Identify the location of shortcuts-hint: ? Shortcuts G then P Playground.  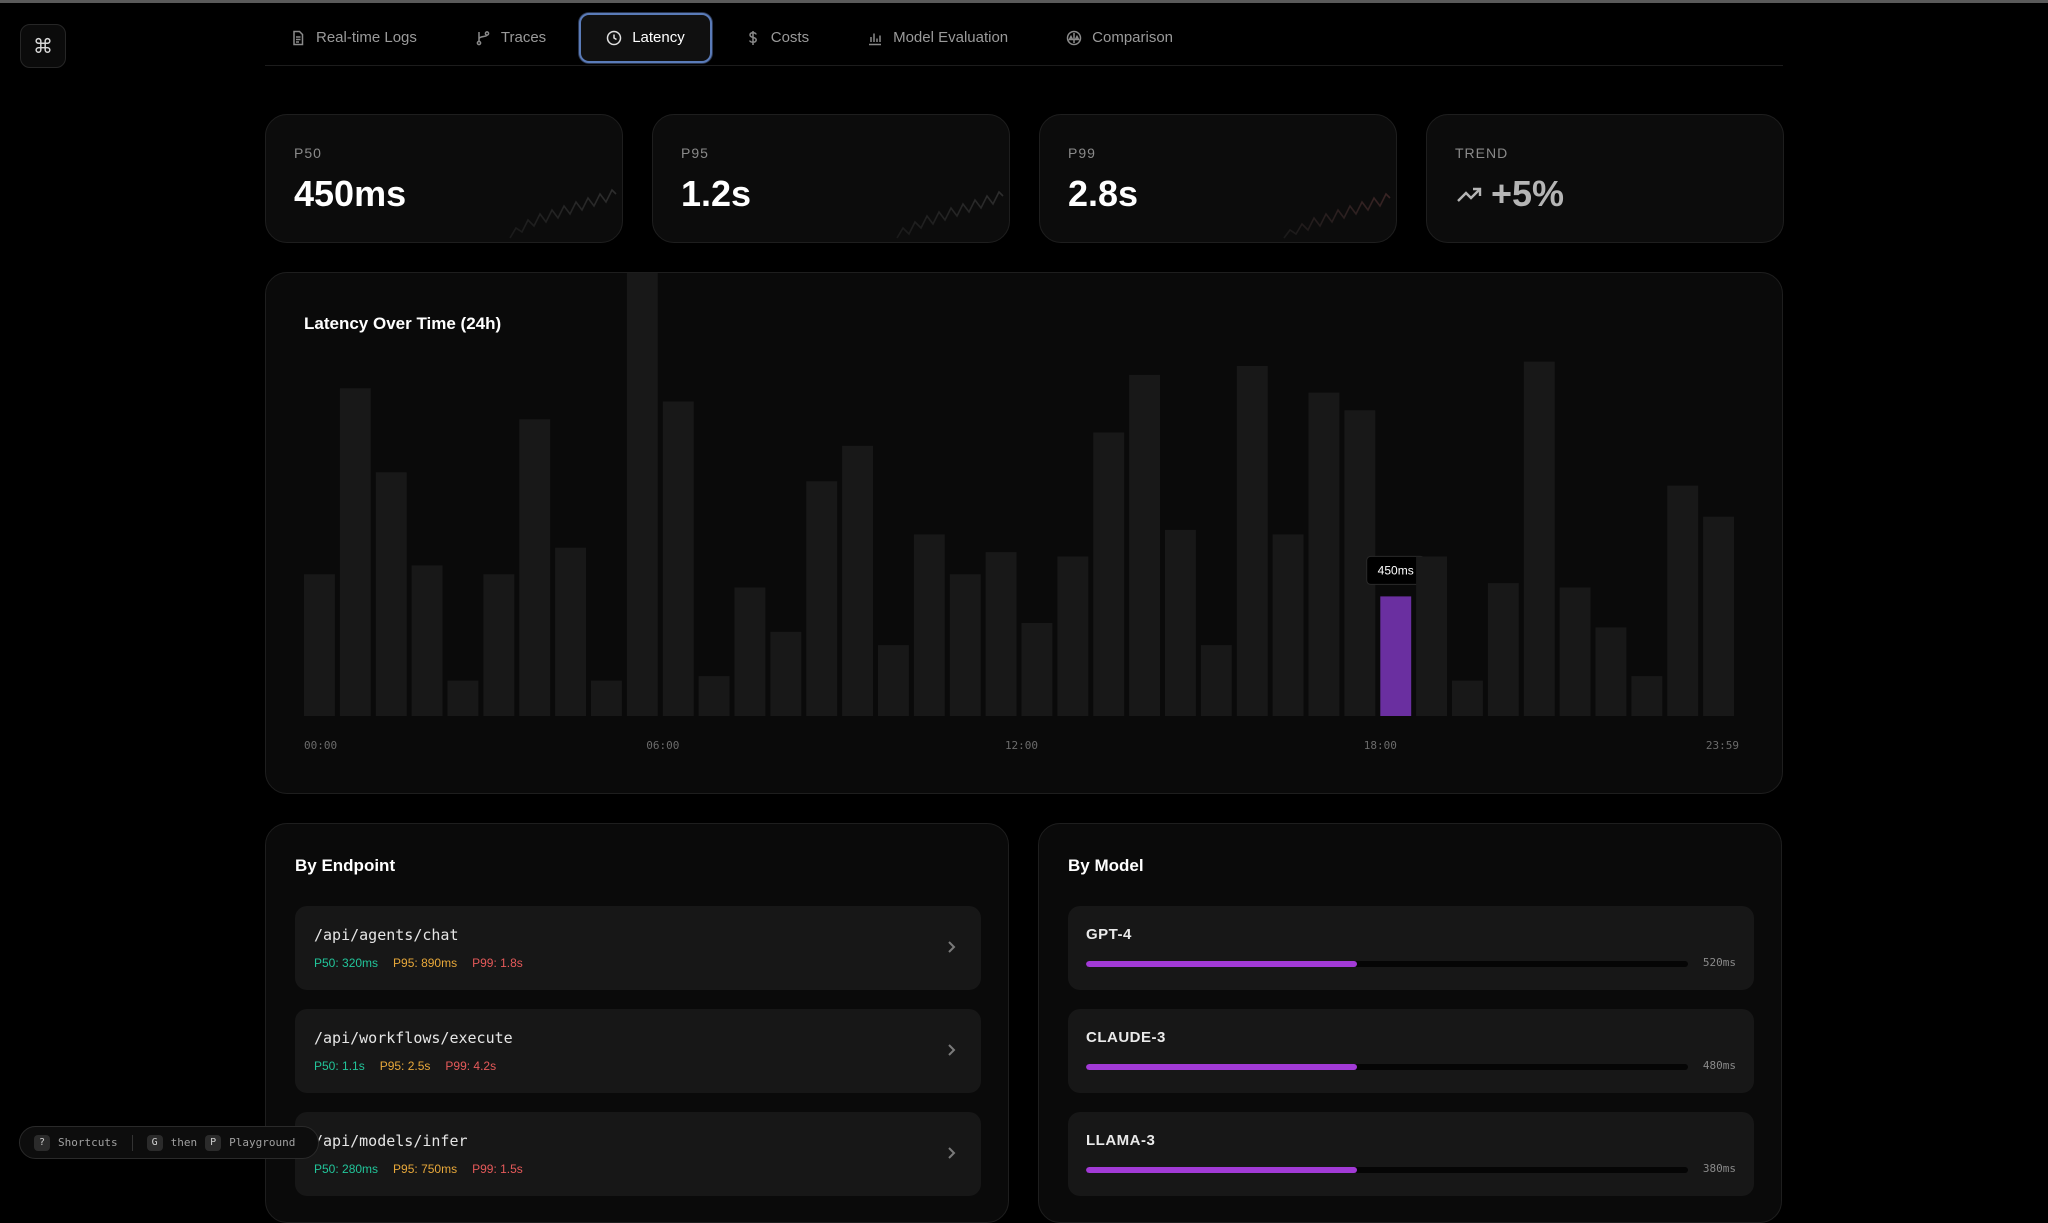
(169, 1142).